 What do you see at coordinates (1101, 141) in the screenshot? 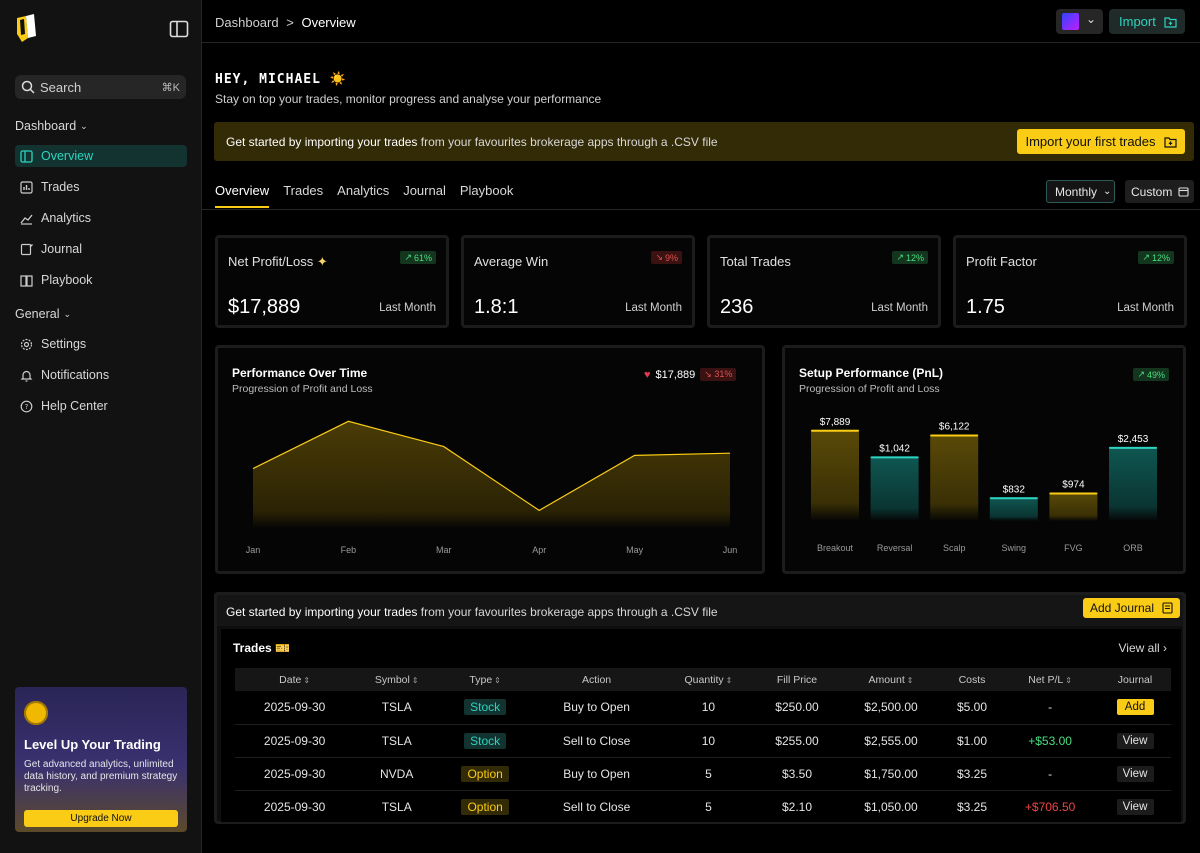
I see `import-first-trades-button: Import your first trades` at bounding box center [1101, 141].